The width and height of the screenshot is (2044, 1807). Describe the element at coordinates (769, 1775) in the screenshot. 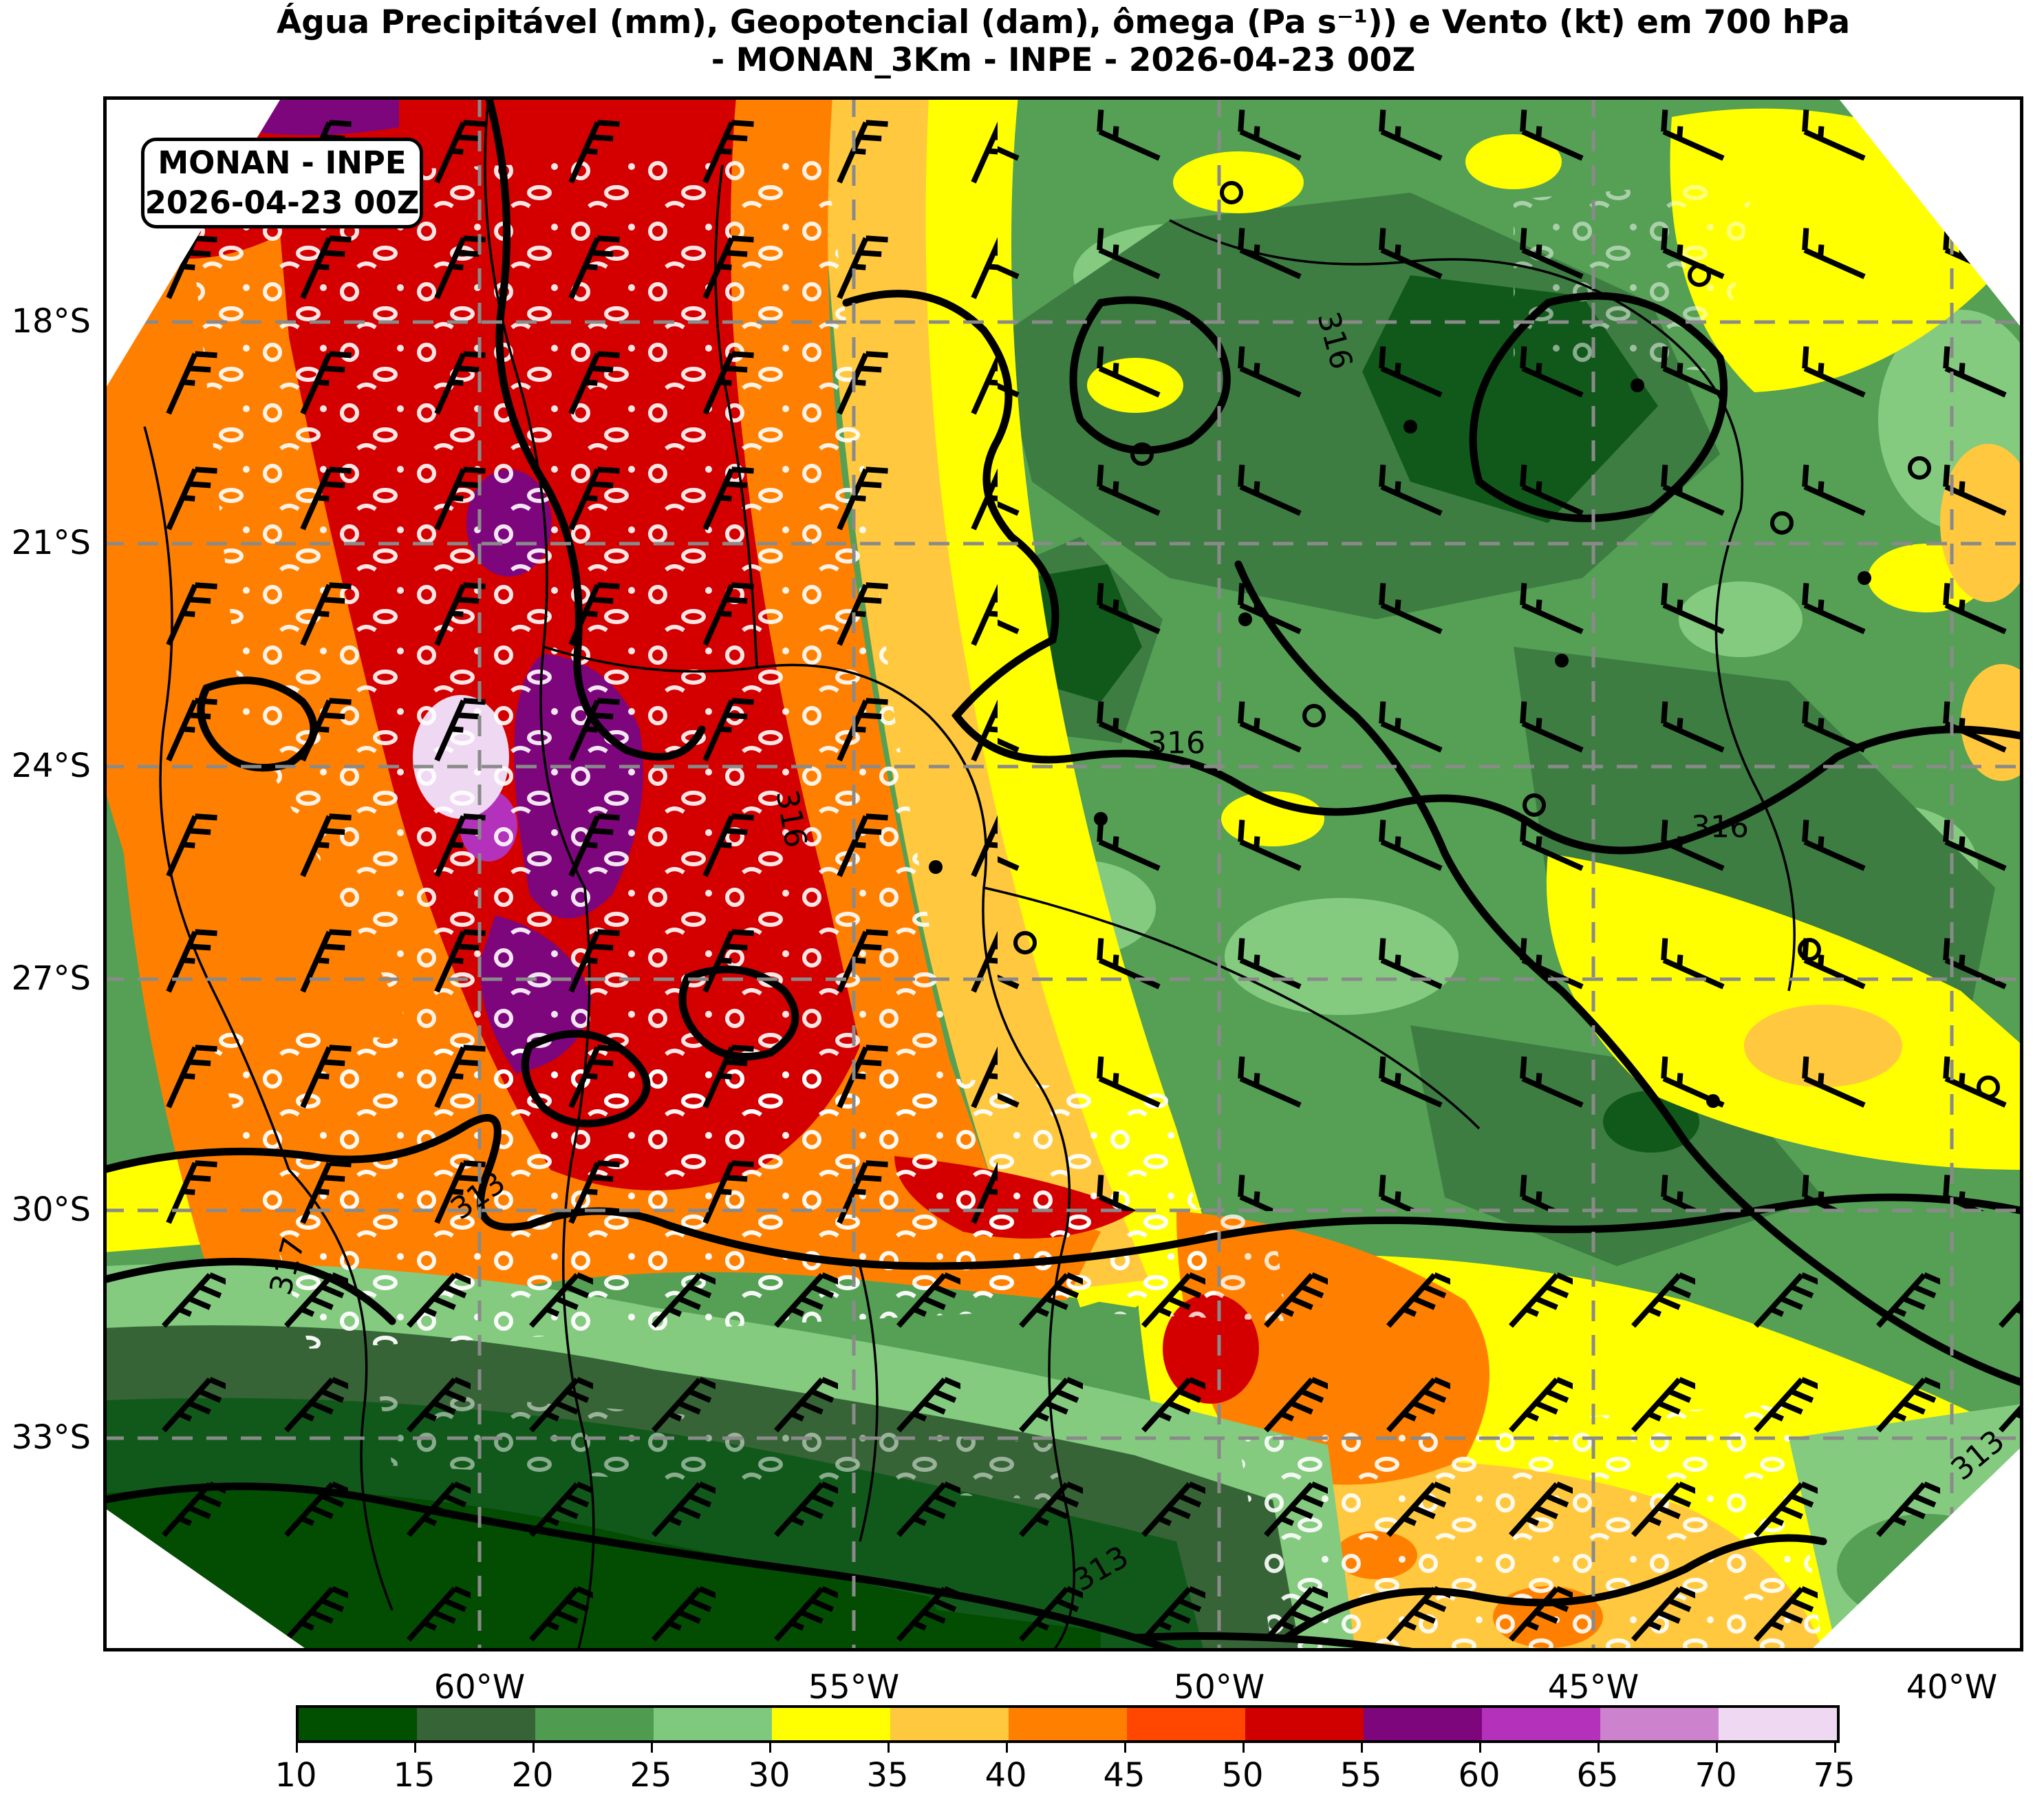

I see `colorbar-tick-label: 30` at that location.